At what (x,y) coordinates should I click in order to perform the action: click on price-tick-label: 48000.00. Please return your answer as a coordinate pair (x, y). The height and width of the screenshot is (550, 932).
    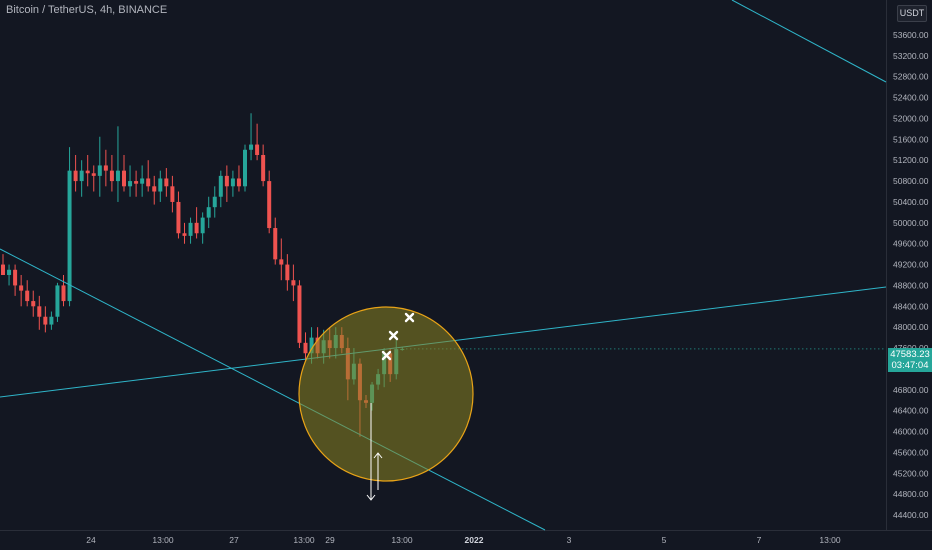
    Looking at the image, I should click on (911, 327).